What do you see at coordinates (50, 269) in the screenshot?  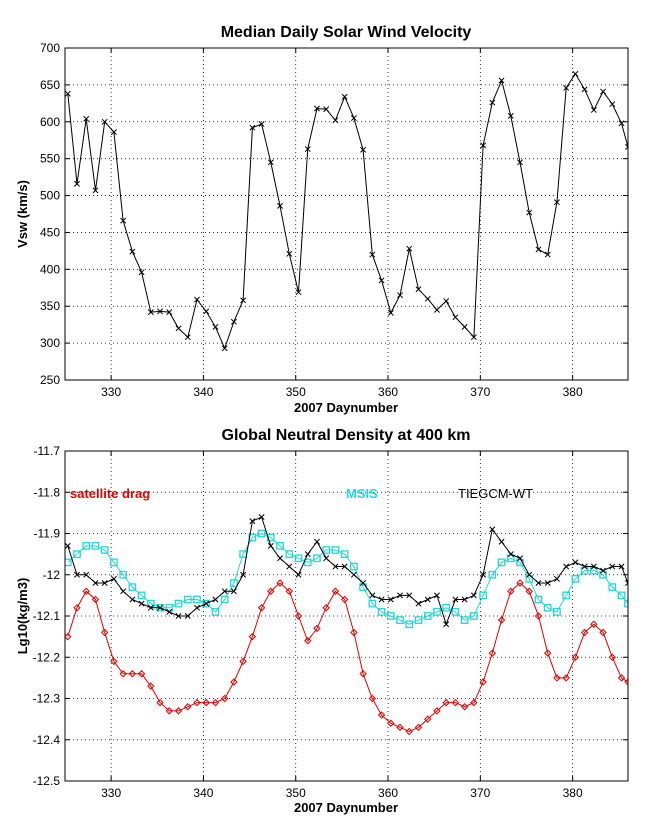 I see `y-tick-label: 400` at bounding box center [50, 269].